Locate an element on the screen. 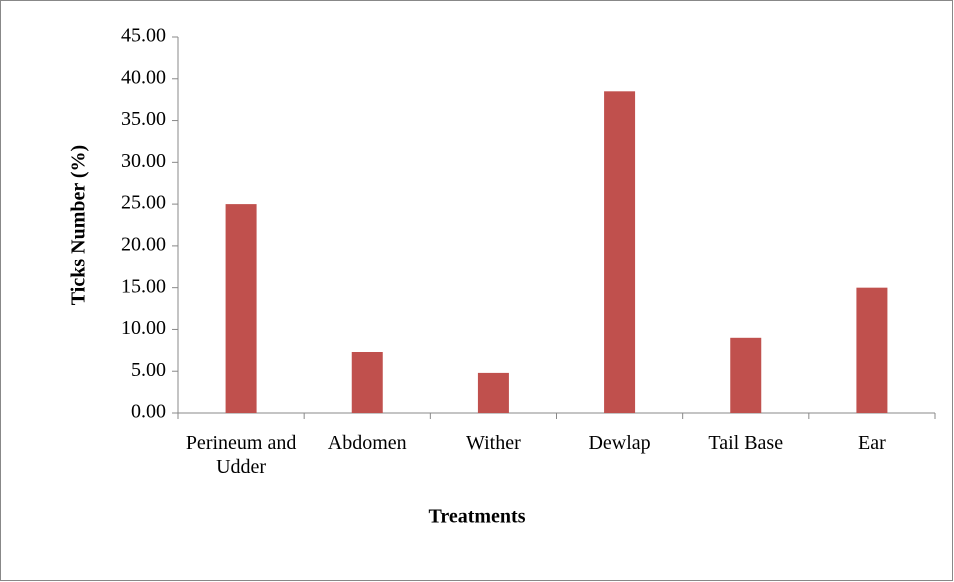 Image resolution: width=954 pixels, height=582 pixels. y-tick-label: 10.00 is located at coordinates (143, 328).